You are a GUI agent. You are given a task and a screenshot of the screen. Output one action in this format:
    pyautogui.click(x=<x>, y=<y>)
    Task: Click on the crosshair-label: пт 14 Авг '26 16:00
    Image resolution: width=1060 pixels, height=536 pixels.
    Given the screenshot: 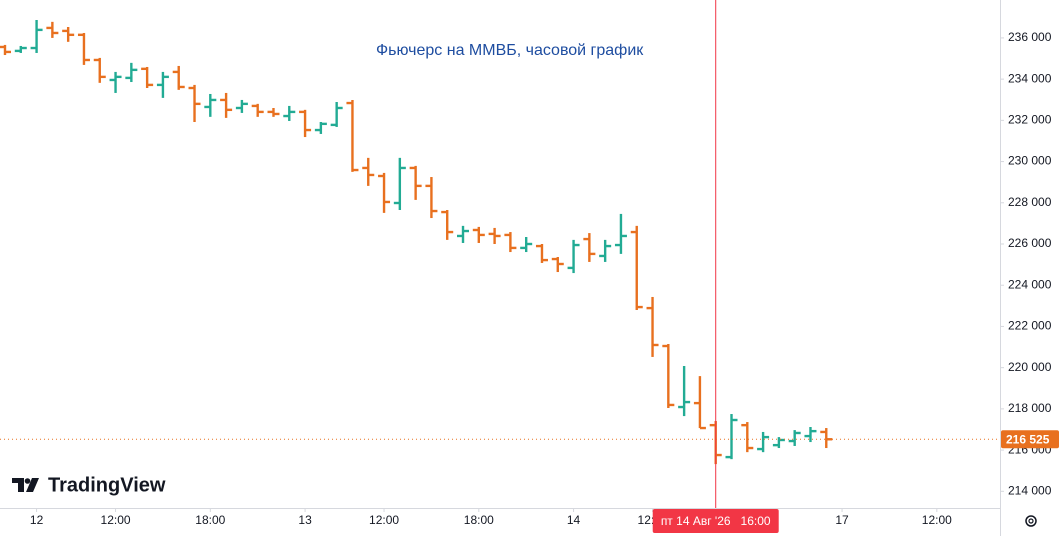 What is the action you would take?
    pyautogui.click(x=716, y=521)
    